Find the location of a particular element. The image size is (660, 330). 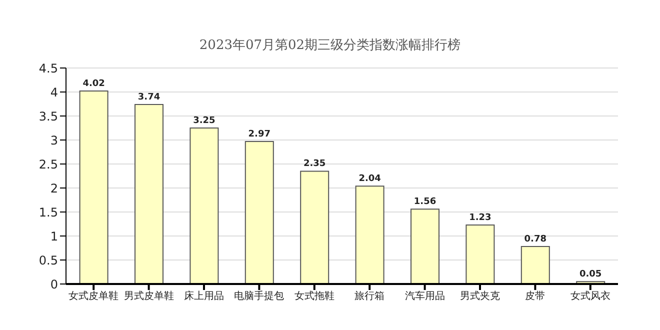

x-tick-label: 汽车用品 is located at coordinates (424, 296).